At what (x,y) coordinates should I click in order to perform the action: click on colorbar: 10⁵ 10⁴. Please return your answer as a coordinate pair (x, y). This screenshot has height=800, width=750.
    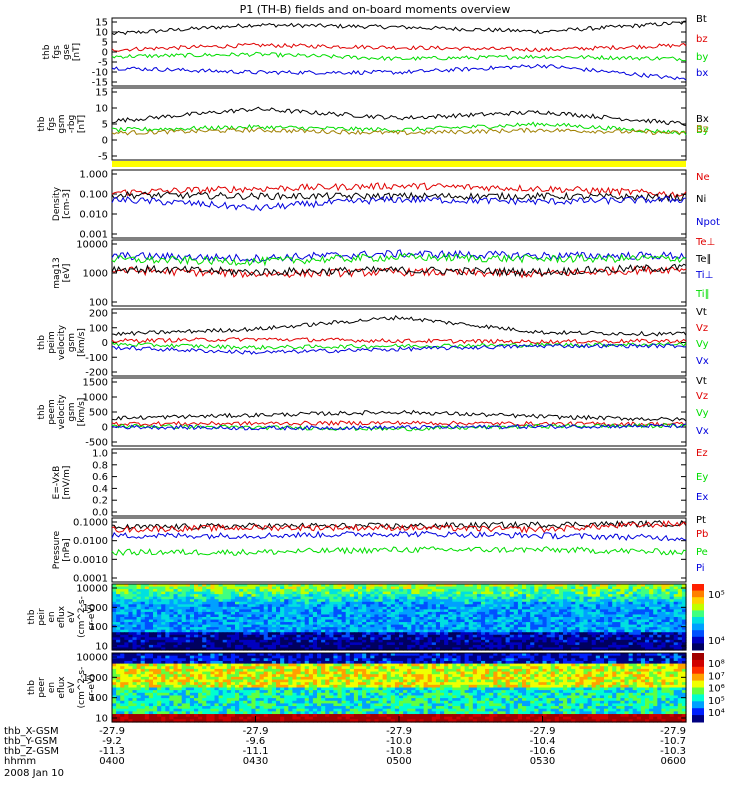
    Looking at the image, I should click on (708, 617).